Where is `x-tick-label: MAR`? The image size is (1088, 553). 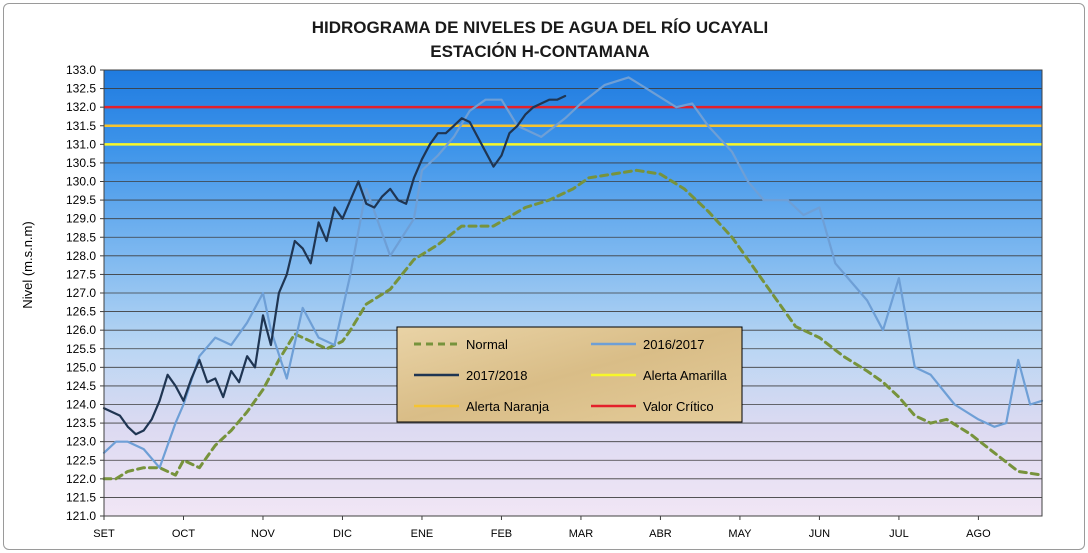 x-tick-label: MAR is located at coordinates (581, 534).